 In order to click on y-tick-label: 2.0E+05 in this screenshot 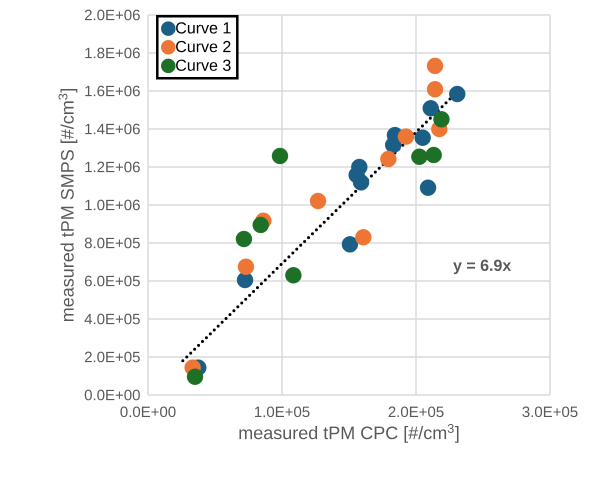, I will do `click(112, 357)`.